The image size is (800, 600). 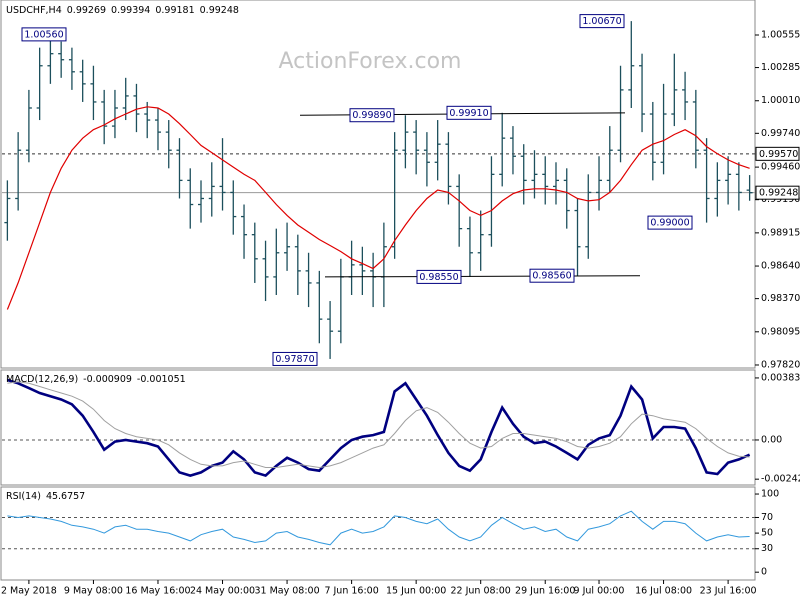 I want to click on price-line-label: 0.99570, so click(x=778, y=154).